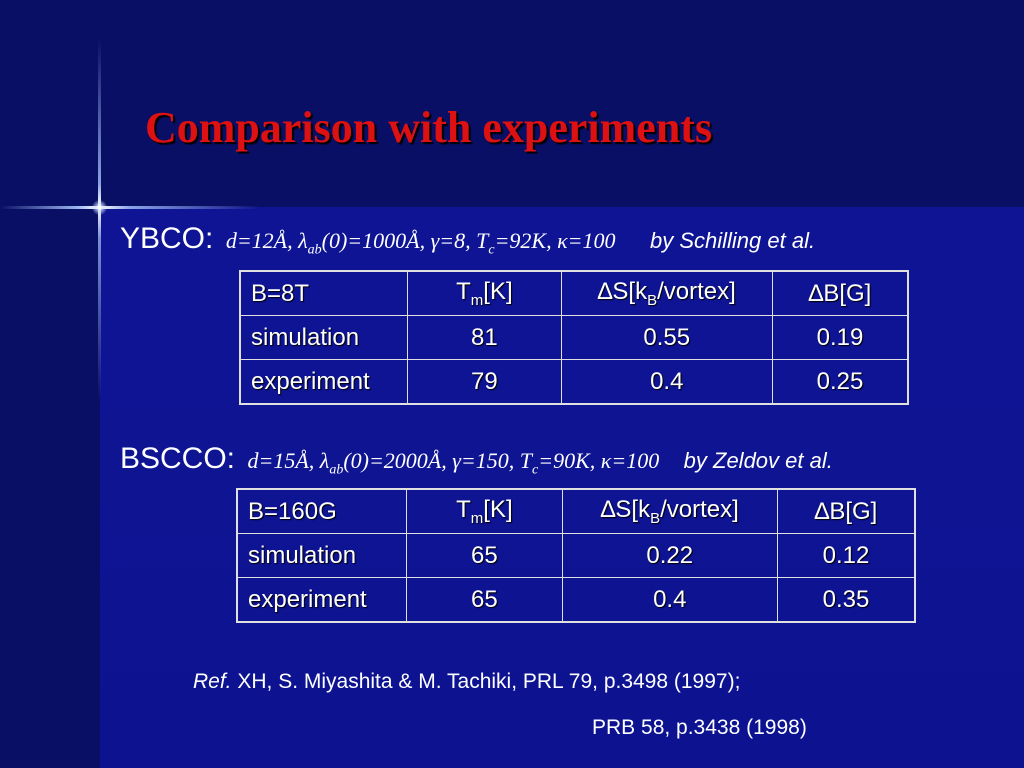  I want to click on ybco-params: d=12Å, λab(0)=1000Å, γ=8, Tc=92K, κ=100, so click(420, 243).